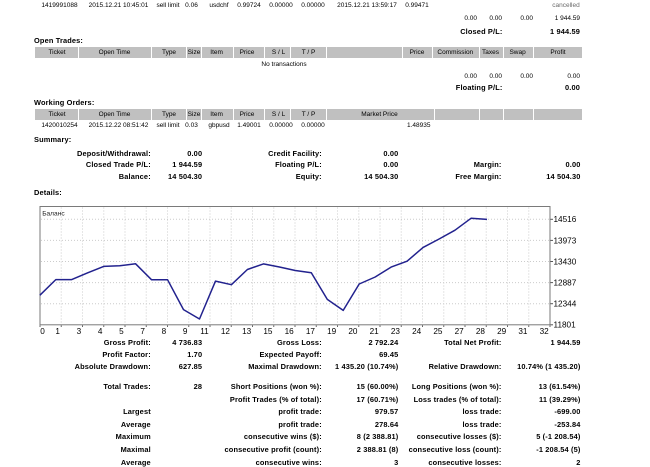 Image resolution: width=650 pixels, height=467 pixels. Describe the element at coordinates (100, 331) in the screenshot. I see `svg-text: 4` at that location.